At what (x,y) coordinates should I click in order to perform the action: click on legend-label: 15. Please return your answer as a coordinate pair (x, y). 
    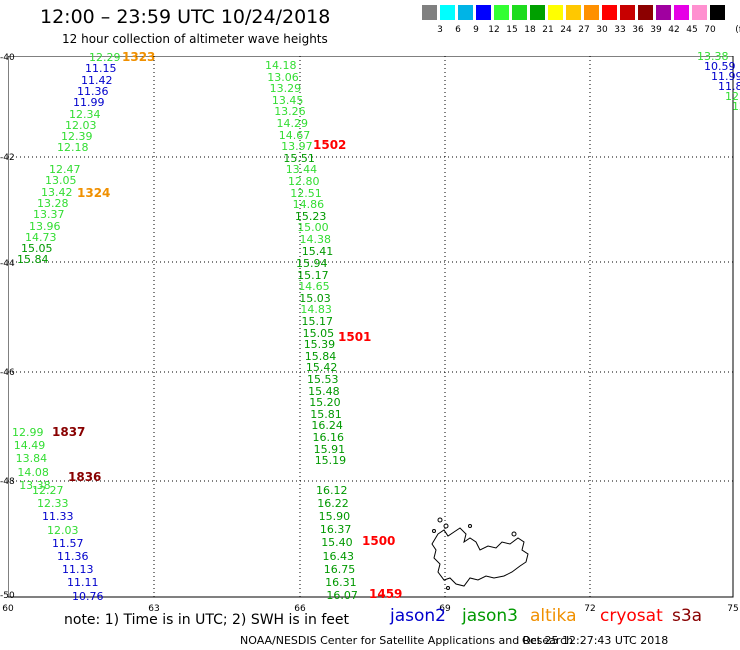
    Looking at the image, I should click on (512, 30).